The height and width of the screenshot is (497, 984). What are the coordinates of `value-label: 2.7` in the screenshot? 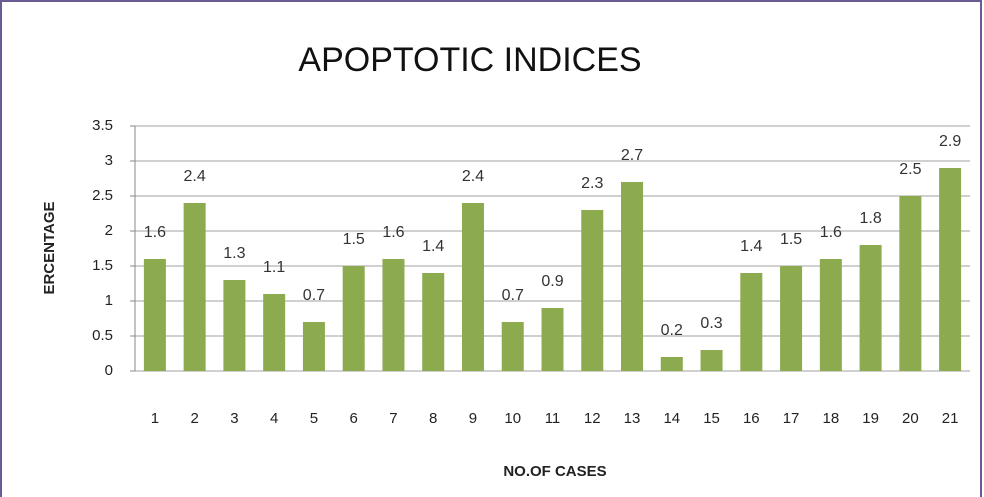 It's located at (632, 155).